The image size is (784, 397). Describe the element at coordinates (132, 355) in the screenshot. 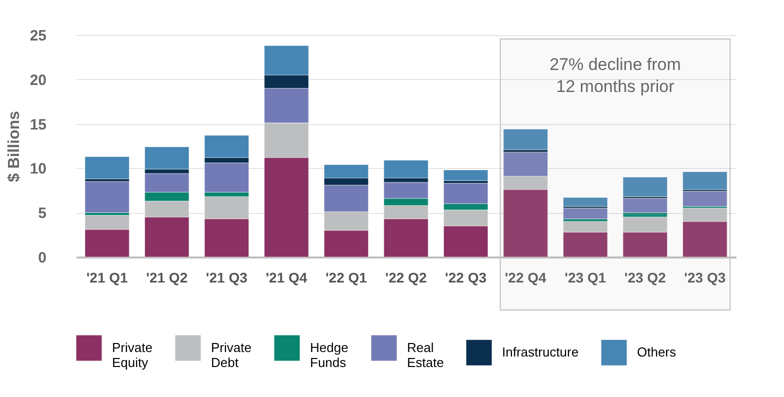

I see `legend-label: Private Equity` at that location.